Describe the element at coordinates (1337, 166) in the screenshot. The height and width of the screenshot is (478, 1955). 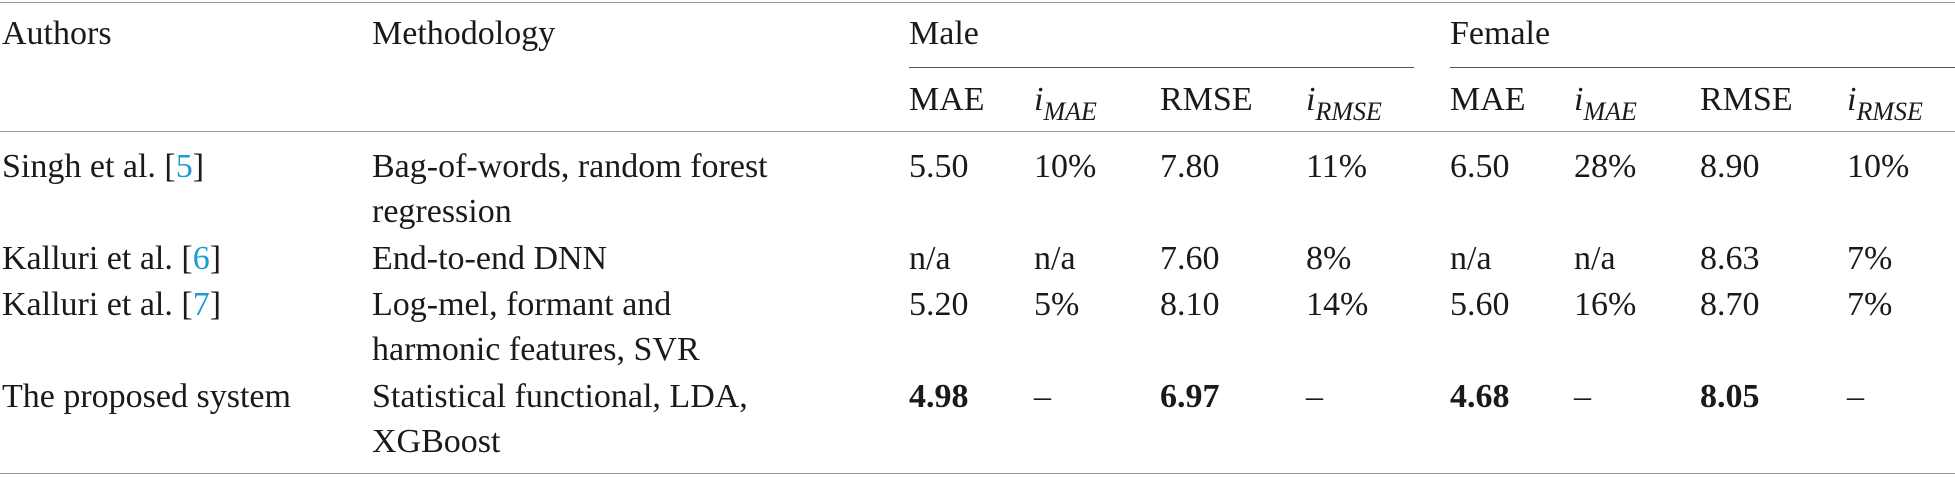
I see `male-irmse-value: 11%` at that location.